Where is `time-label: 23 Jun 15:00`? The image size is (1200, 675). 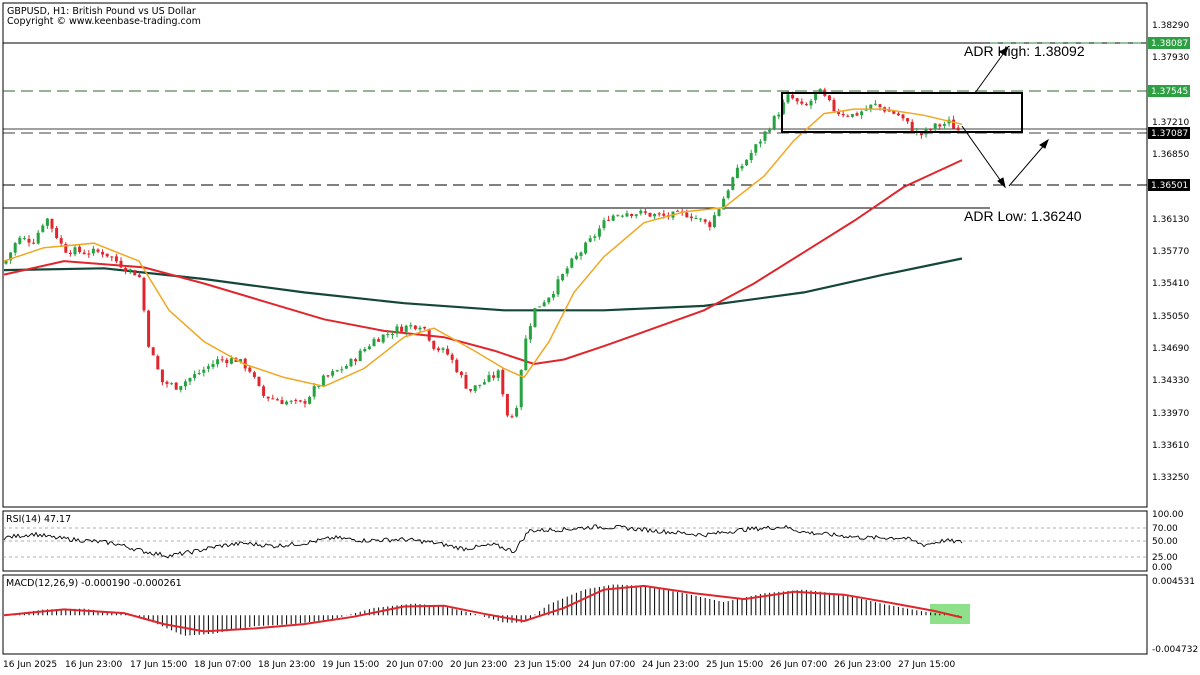
time-label: 23 Jun 15:00 is located at coordinates (542, 665).